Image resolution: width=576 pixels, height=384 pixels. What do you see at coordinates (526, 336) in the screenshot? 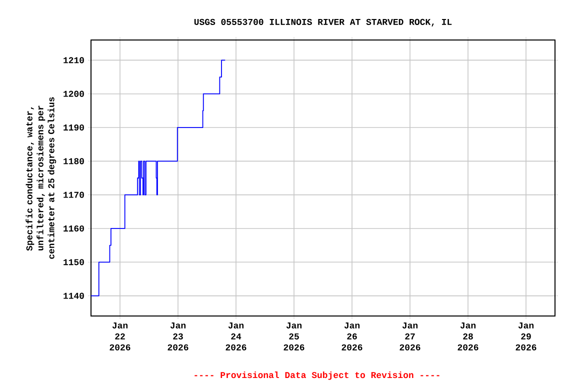
I see `x-tick-label: Jan 29 2026` at bounding box center [526, 336].